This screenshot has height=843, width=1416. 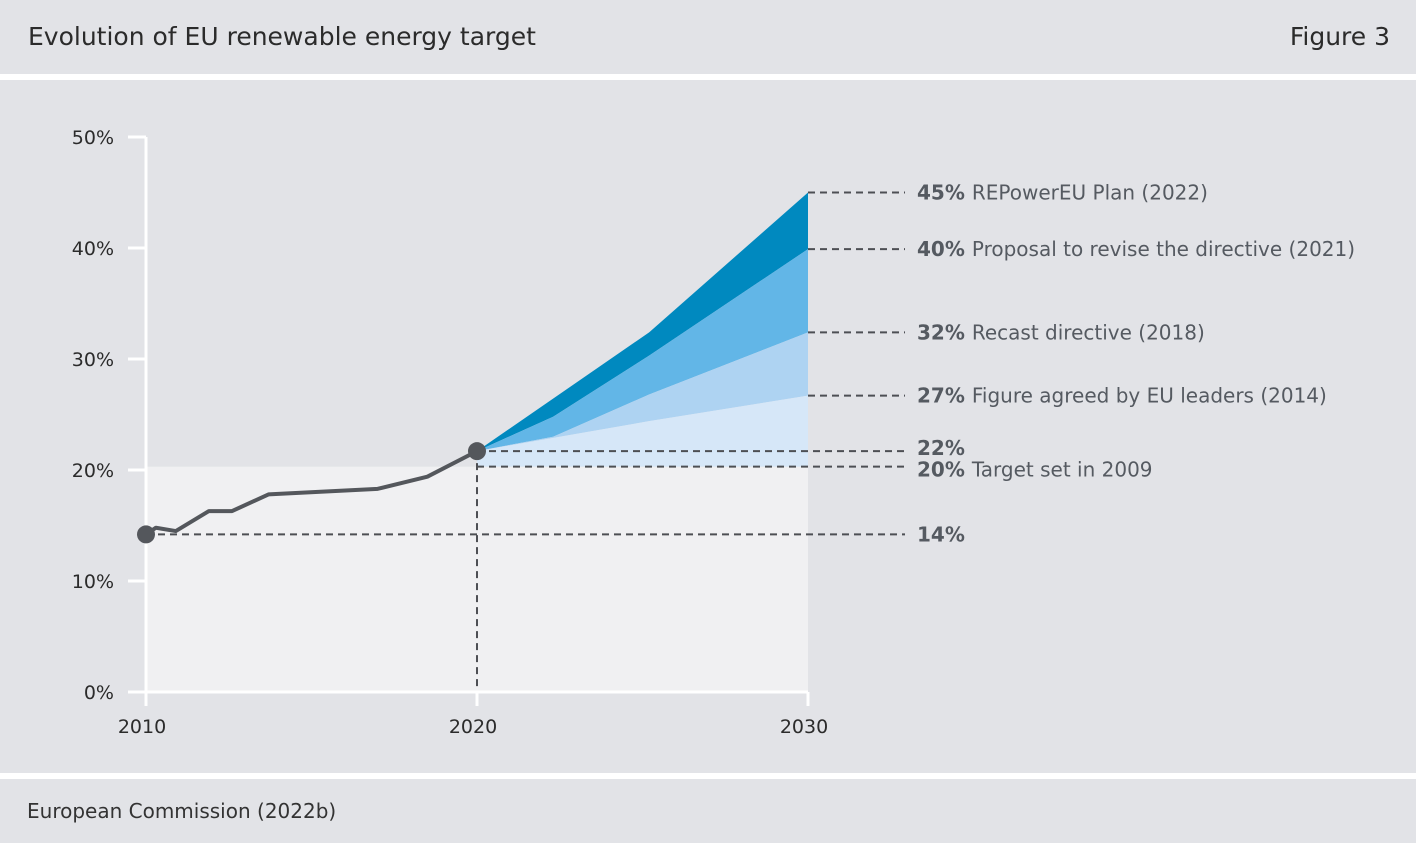 I want to click on annotation-value: 20%, so click(x=941, y=470).